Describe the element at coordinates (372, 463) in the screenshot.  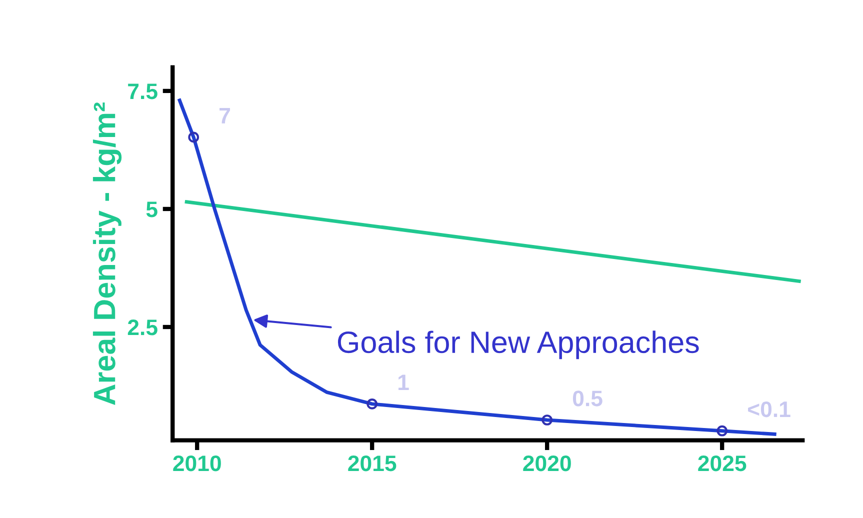
I see `x-tick-label: 2015` at that location.